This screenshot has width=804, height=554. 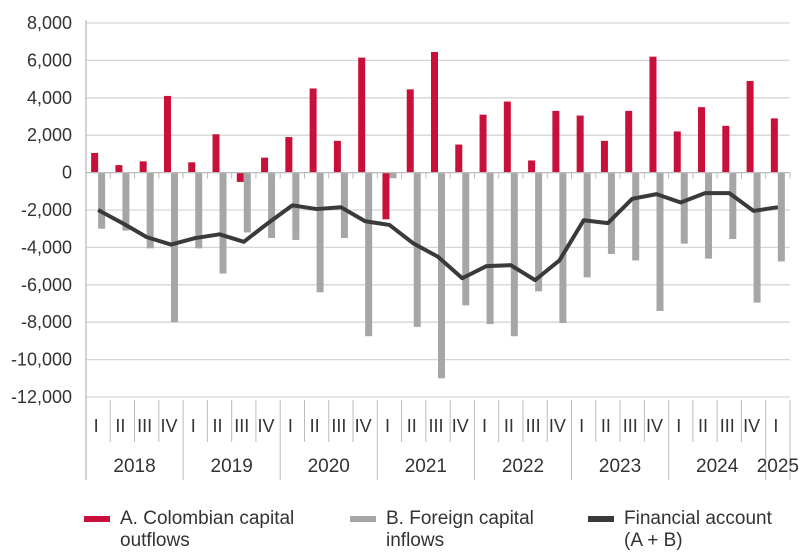 I want to click on year-label: 2023, so click(x=620, y=466).